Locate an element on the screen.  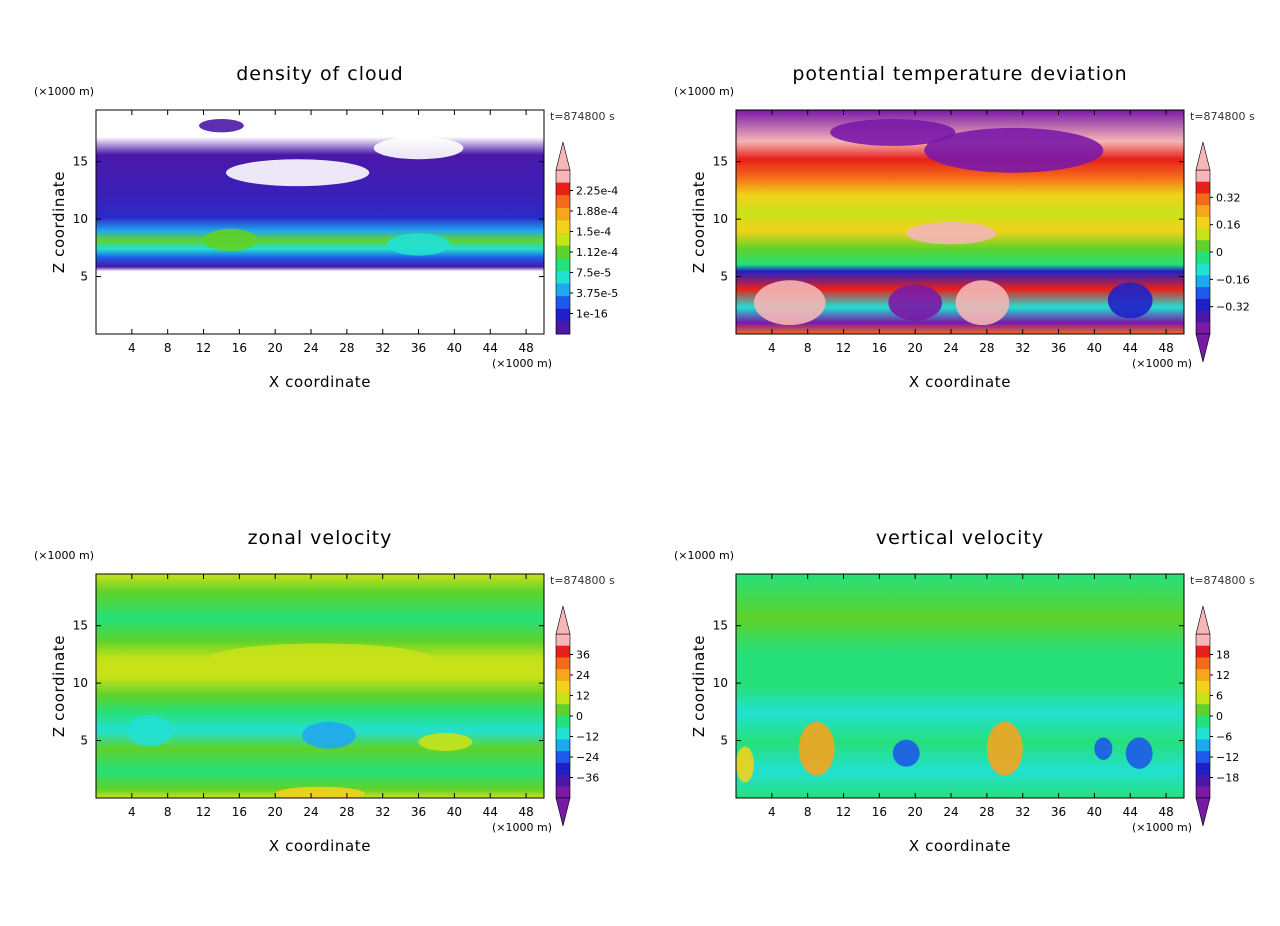
colorbar-label: 3.75e-5 is located at coordinates (597, 293).